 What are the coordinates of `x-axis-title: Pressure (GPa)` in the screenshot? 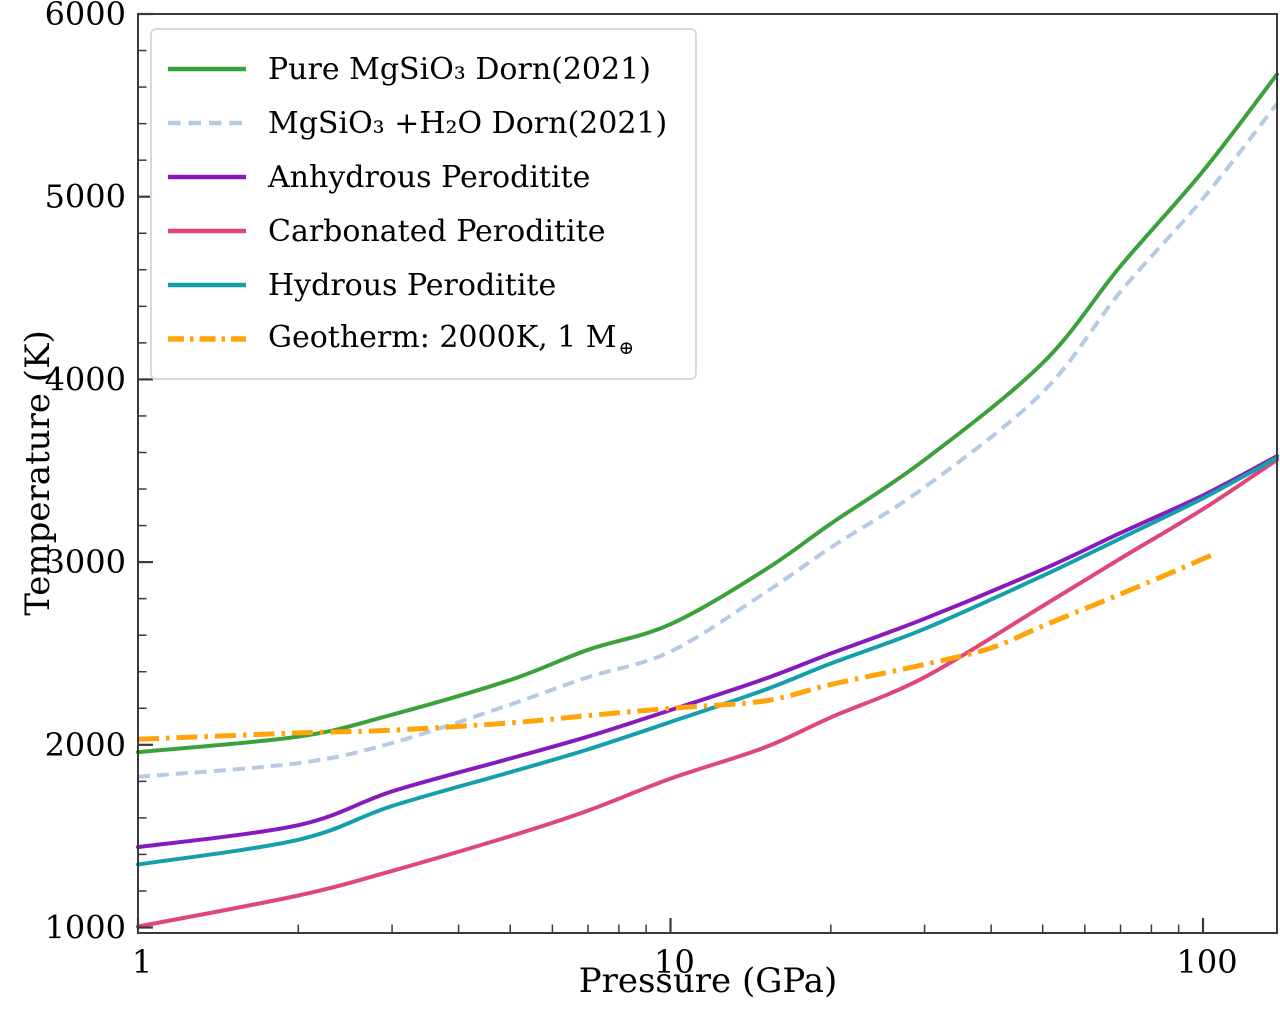 It's located at (708, 981).